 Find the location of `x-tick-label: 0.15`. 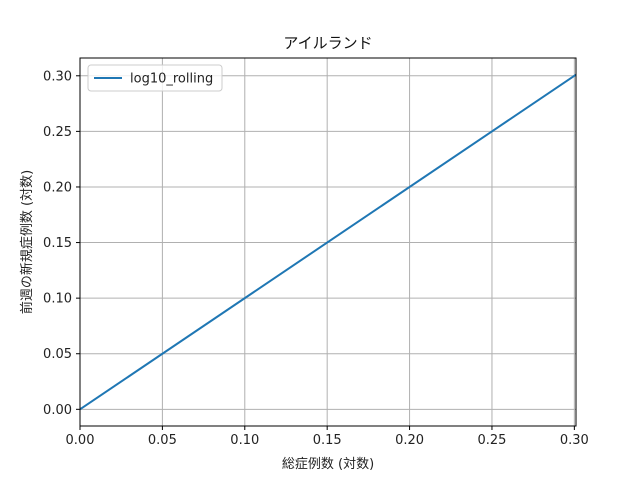

x-tick-label: 0.15 is located at coordinates (327, 440).